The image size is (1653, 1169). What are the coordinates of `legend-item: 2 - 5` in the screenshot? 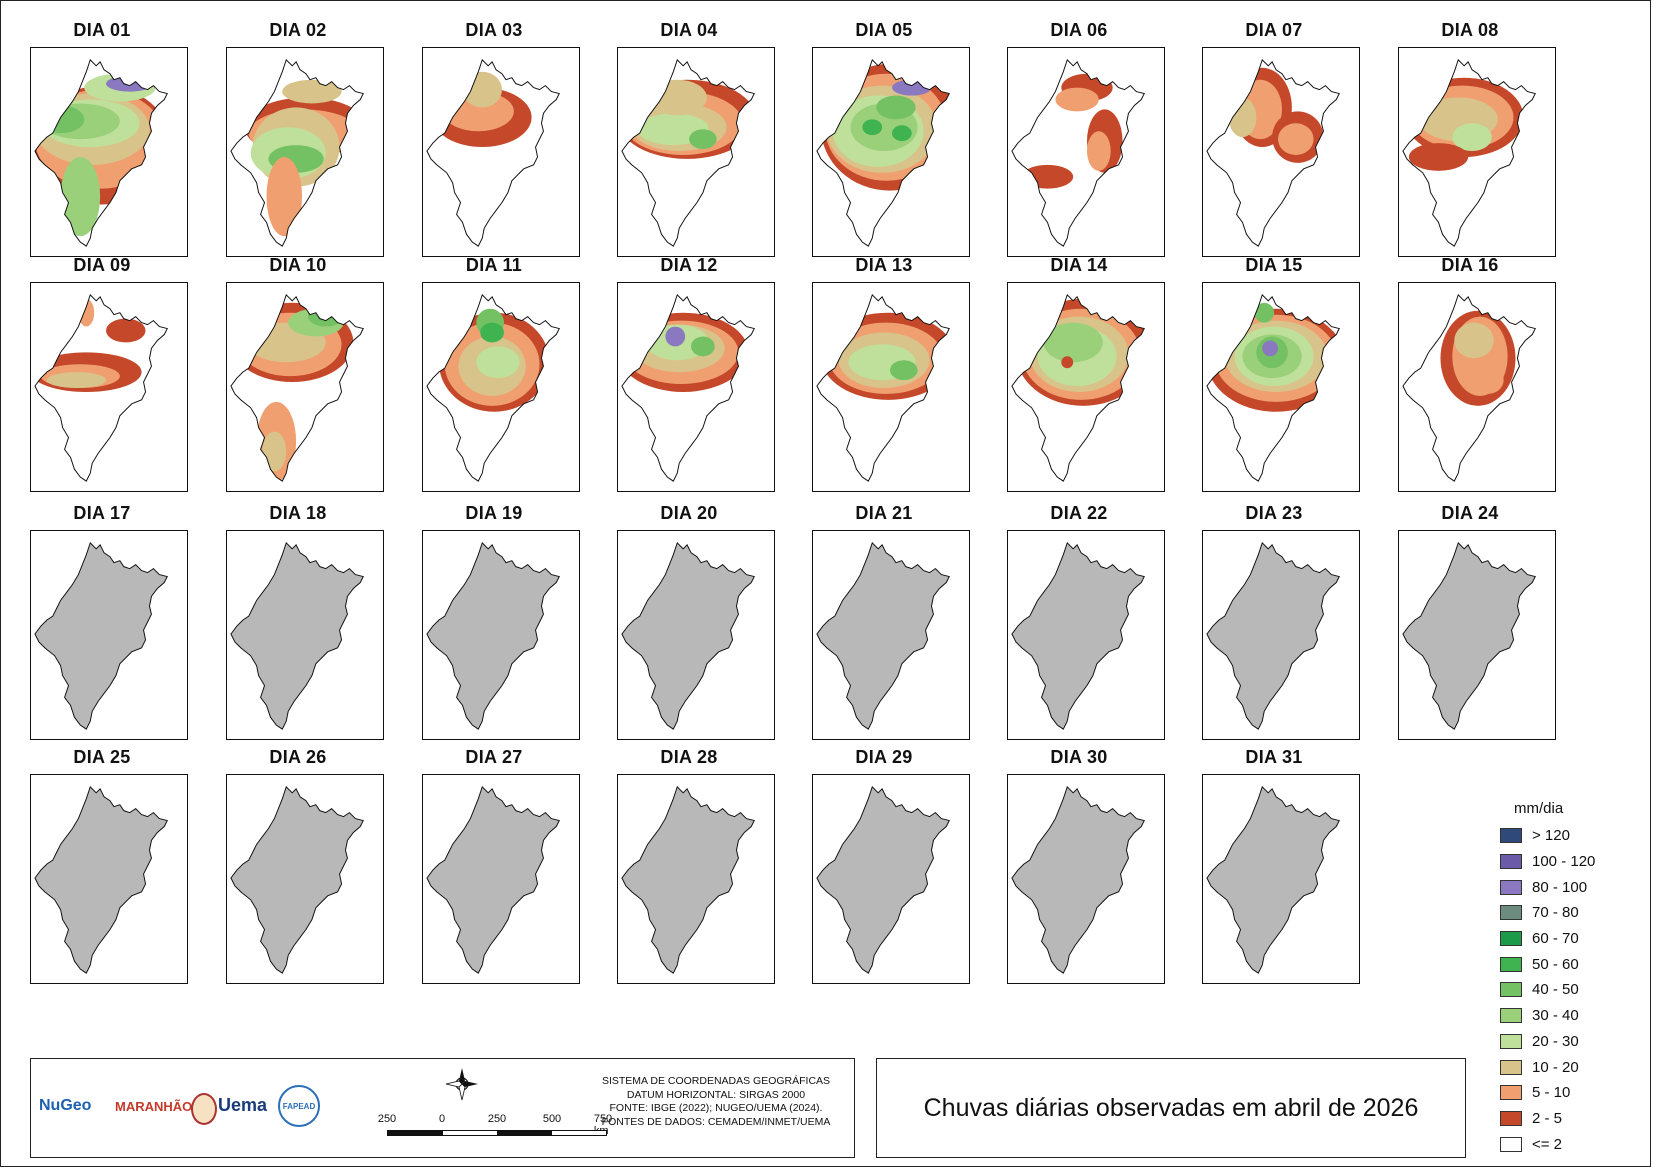 It's located at (1565, 1119).